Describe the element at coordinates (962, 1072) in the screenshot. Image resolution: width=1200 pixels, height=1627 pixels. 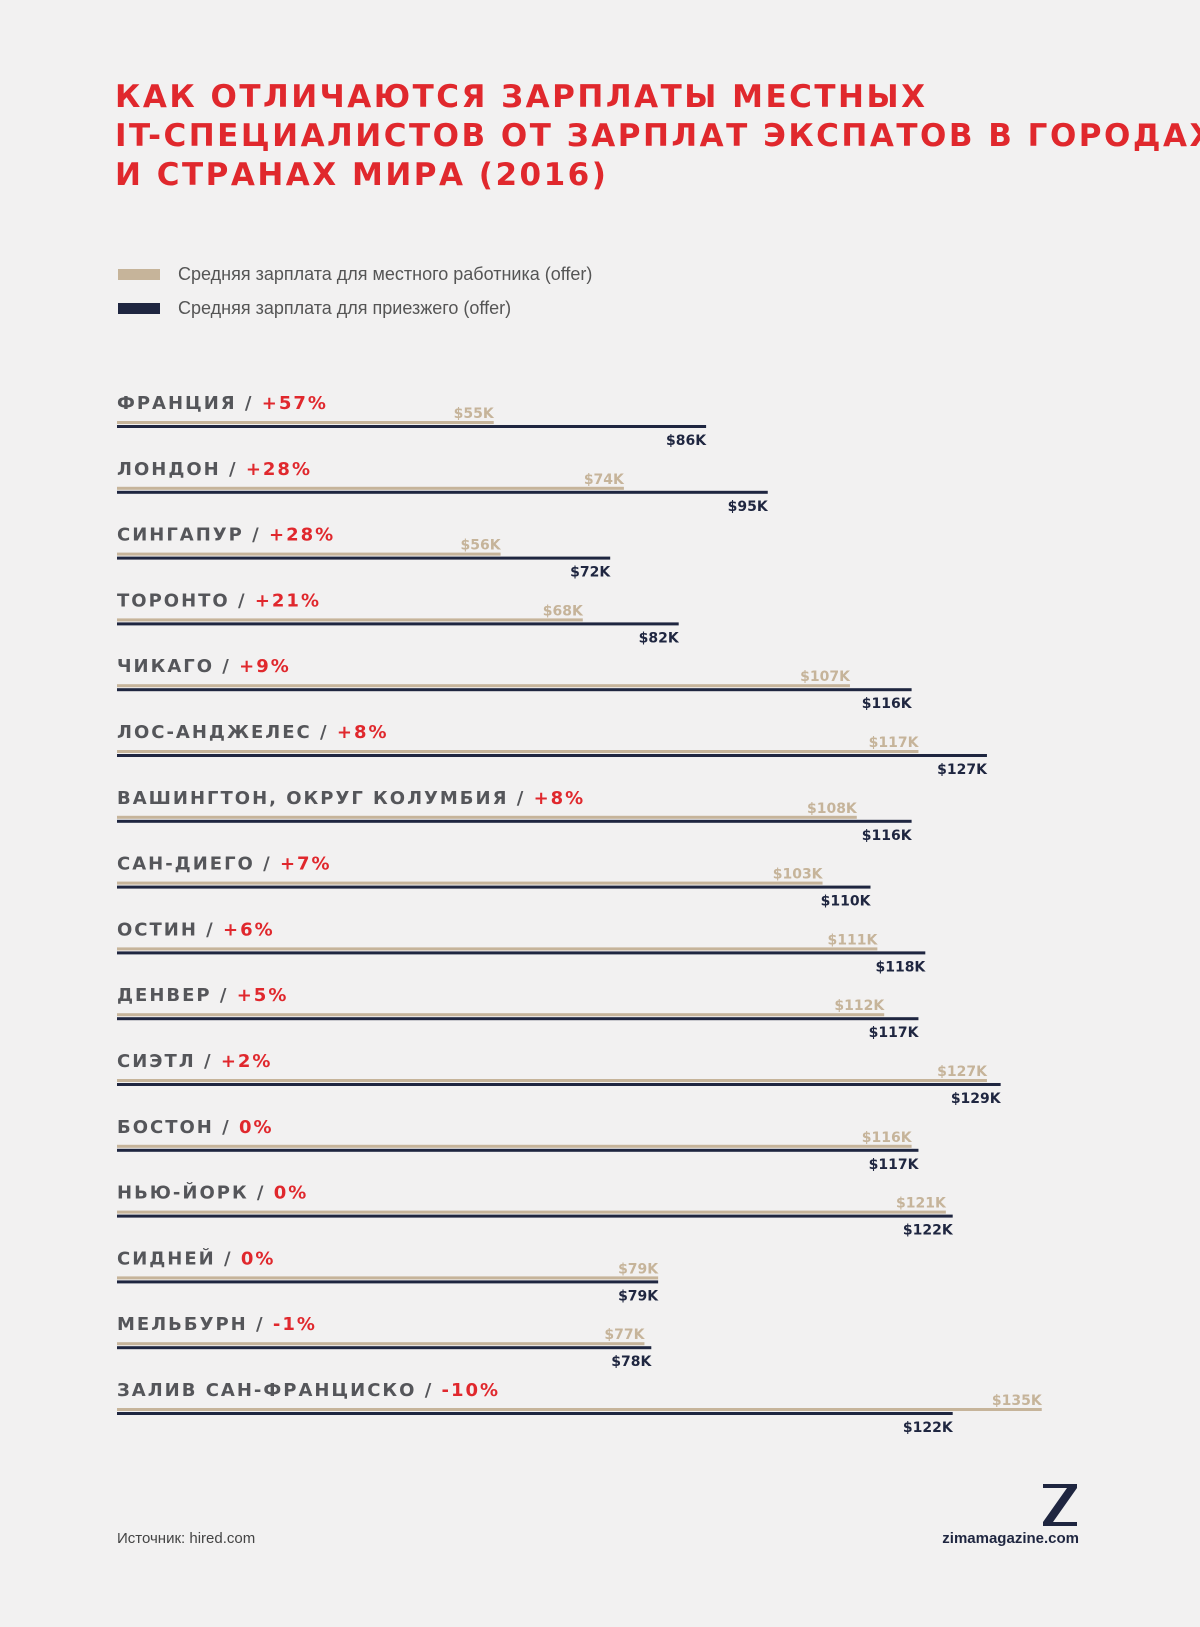
I see `data-label-local: $127K` at that location.